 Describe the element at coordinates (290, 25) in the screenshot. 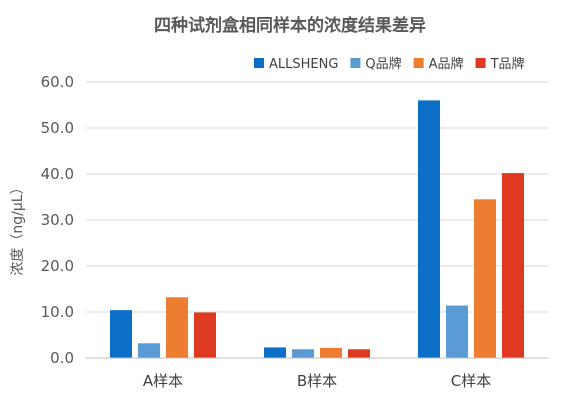

I see `chart-title: 四种试剂盒相同样本的浓度结果差异` at that location.